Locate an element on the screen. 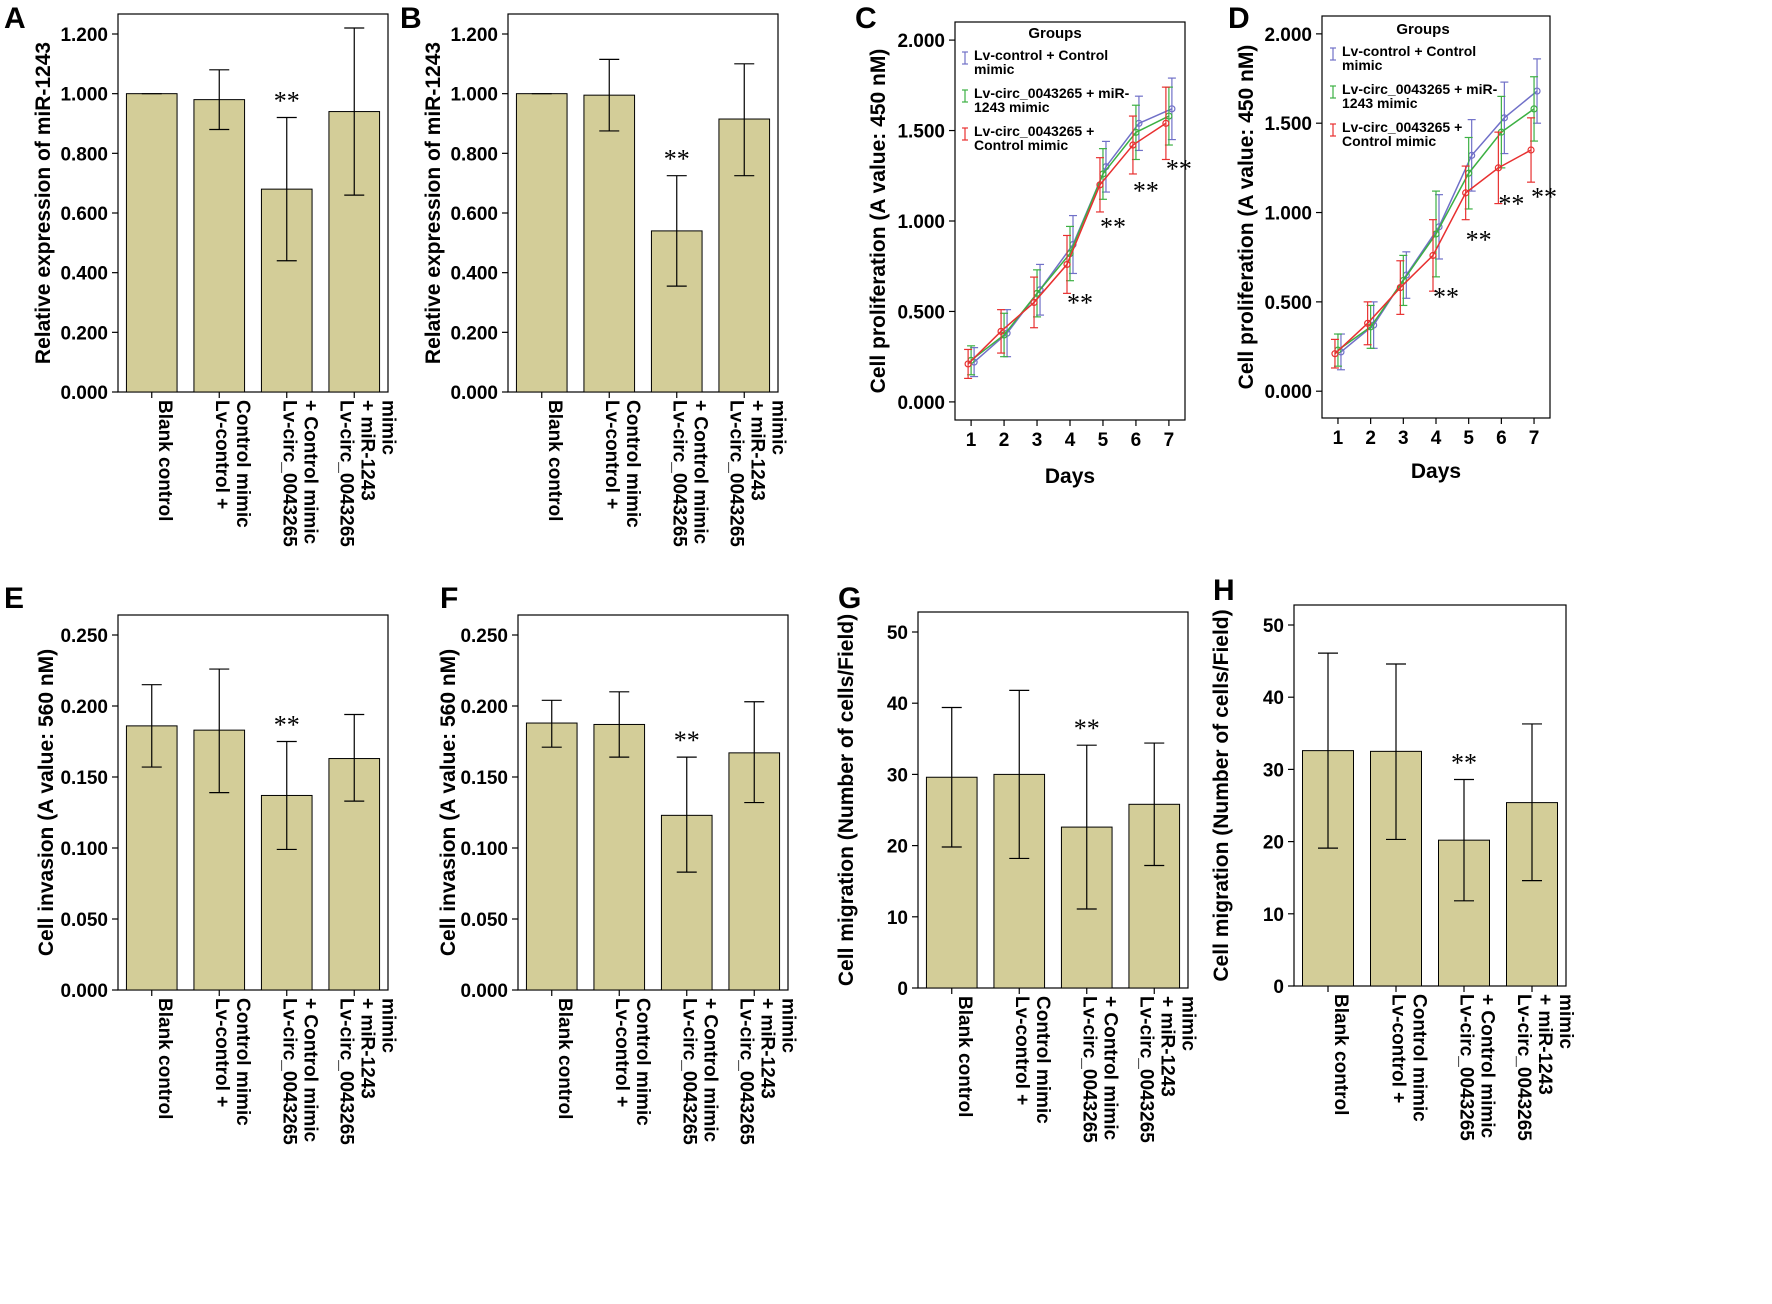 This screenshot has height=1304, width=1772. y-tick-label: 0.500 is located at coordinates (1288, 303).